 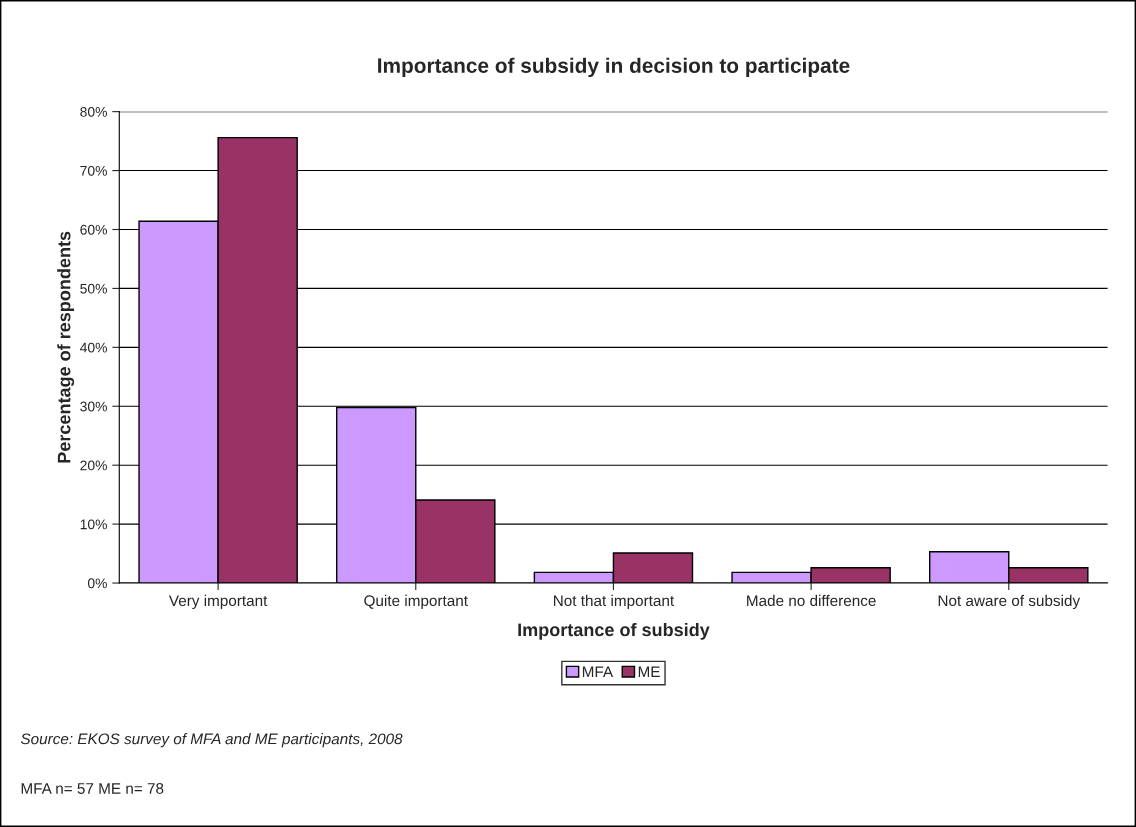 I want to click on y-axis-title: Percentage of respondents, so click(x=66, y=347).